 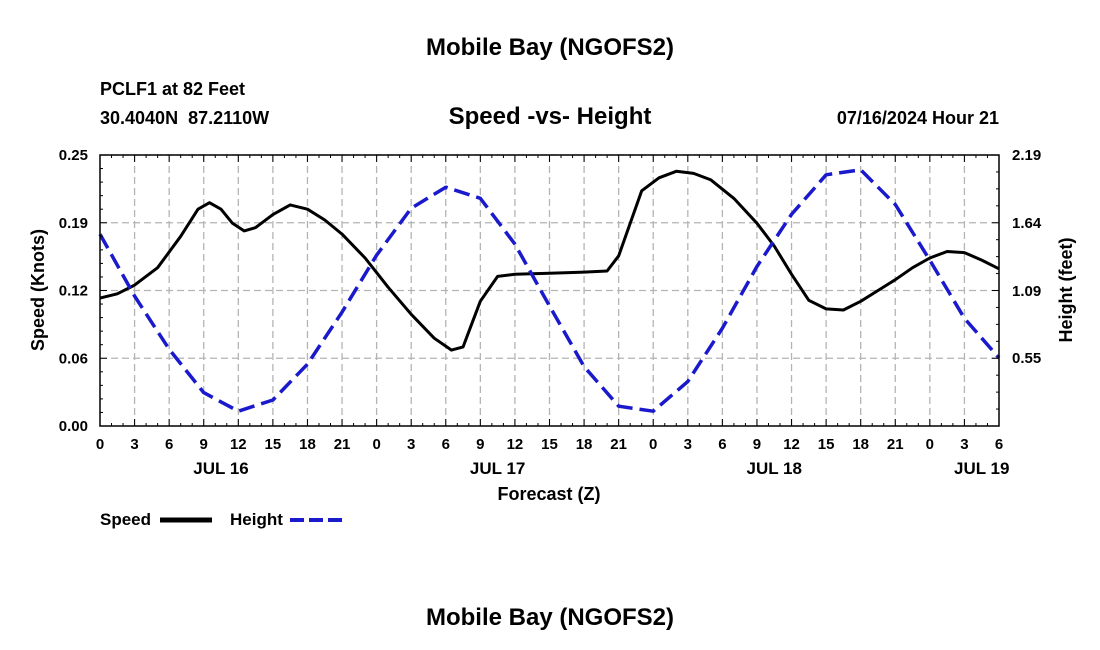 What do you see at coordinates (220, 468) in the screenshot?
I see `date-label: JUL 16` at bounding box center [220, 468].